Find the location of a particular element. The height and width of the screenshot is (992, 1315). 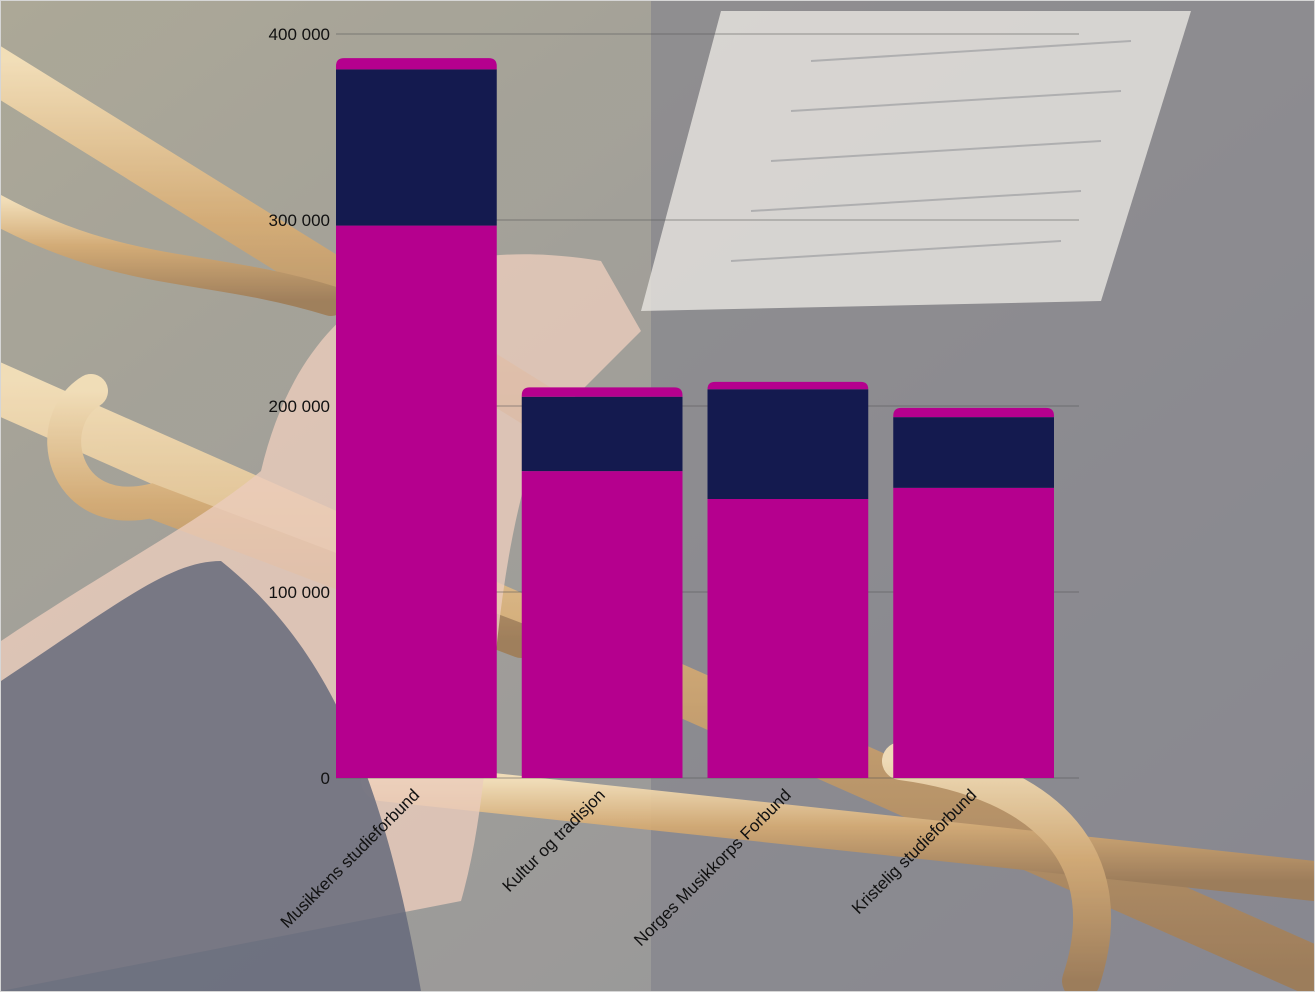

y-tick-label: 300 000 is located at coordinates (299, 220).